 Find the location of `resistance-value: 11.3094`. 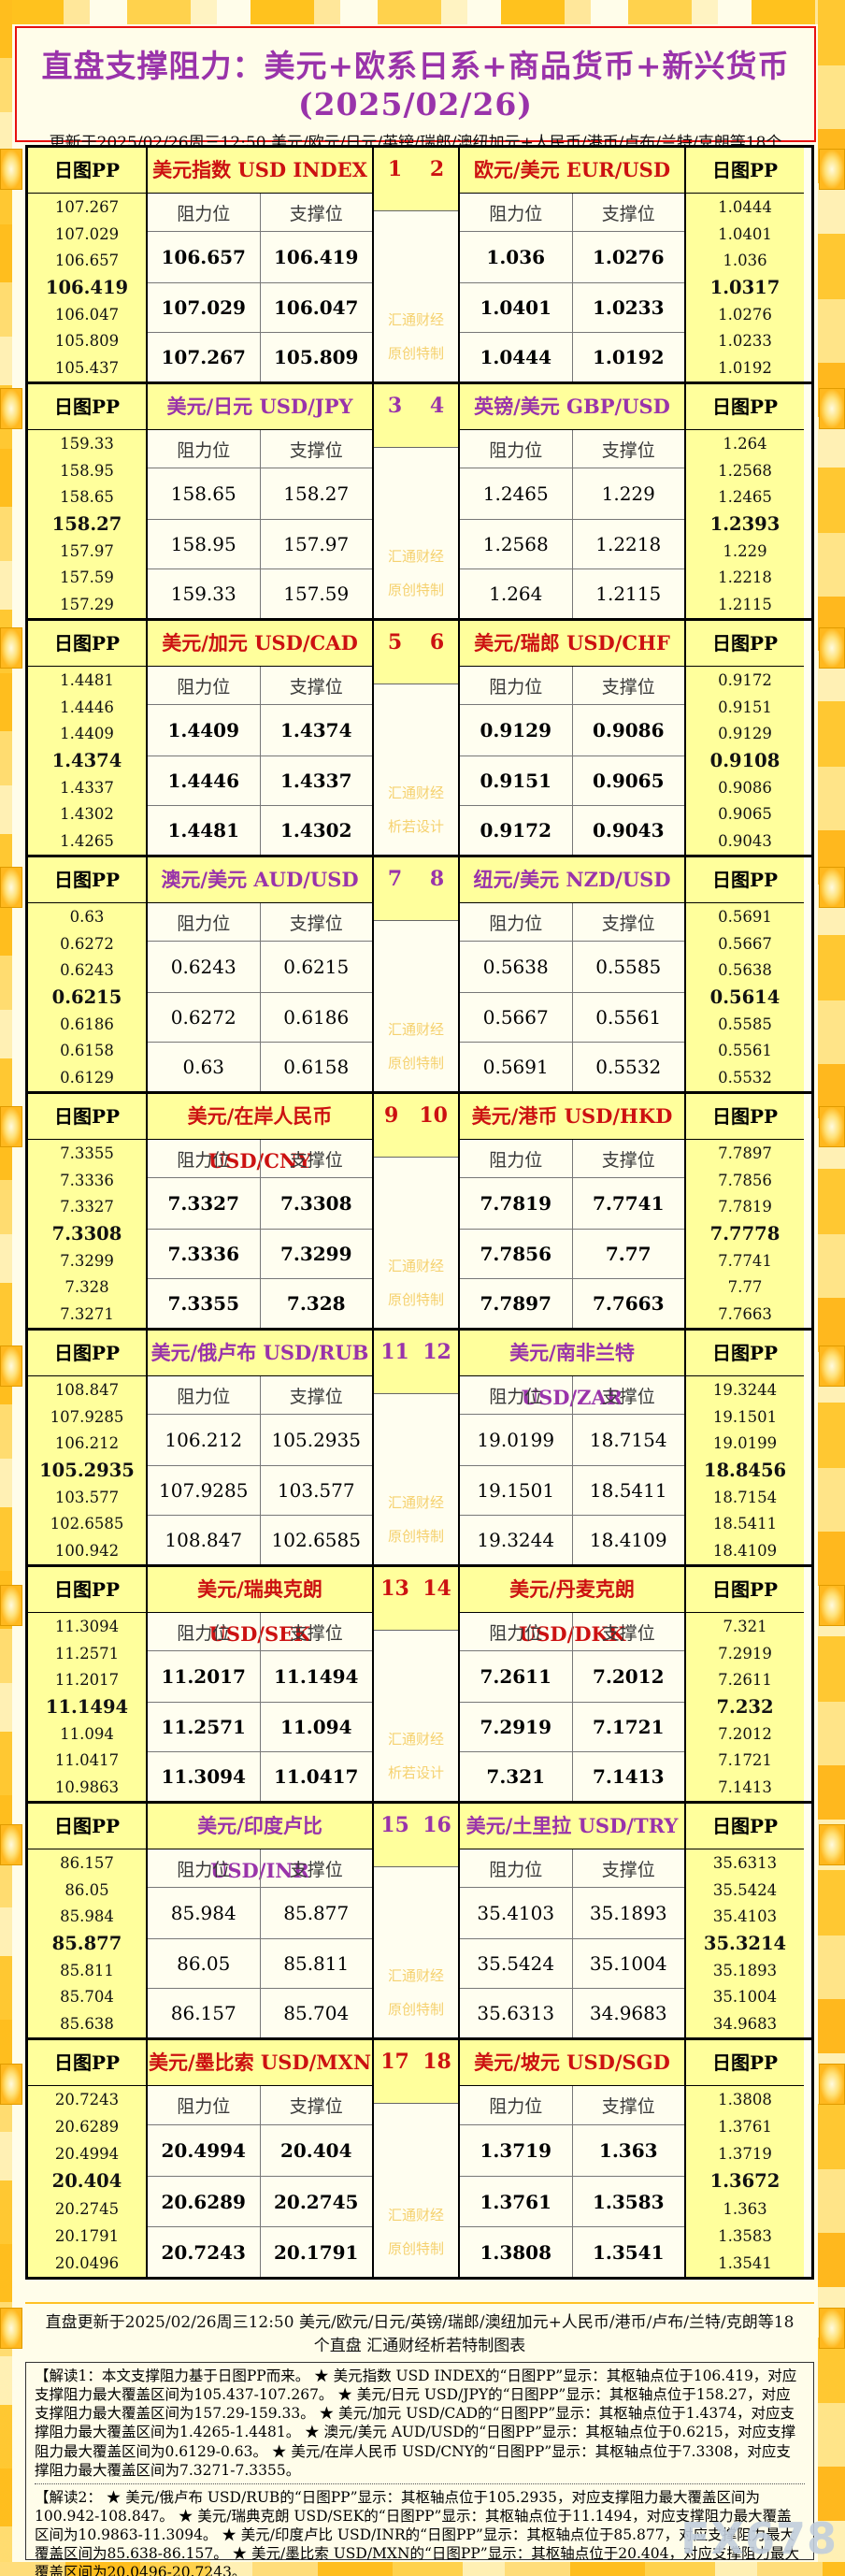

resistance-value: 11.3094 is located at coordinates (204, 1776).